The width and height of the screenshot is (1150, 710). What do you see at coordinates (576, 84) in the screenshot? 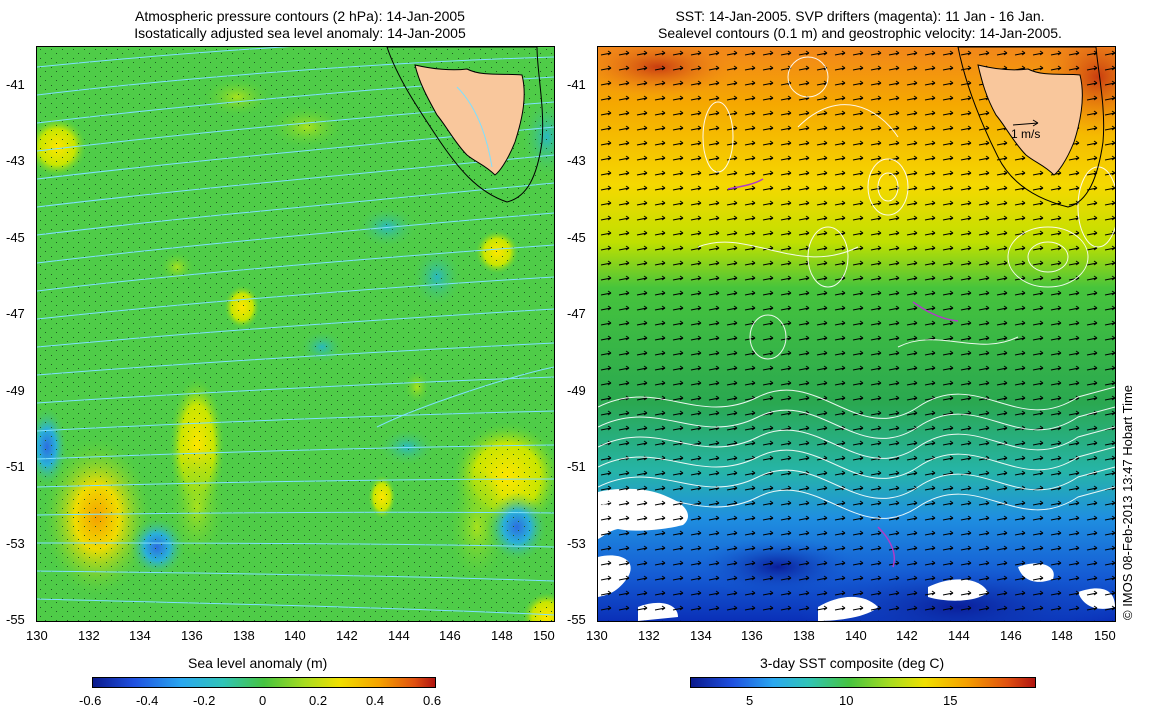
I see `right-y-tick: -41` at bounding box center [576, 84].